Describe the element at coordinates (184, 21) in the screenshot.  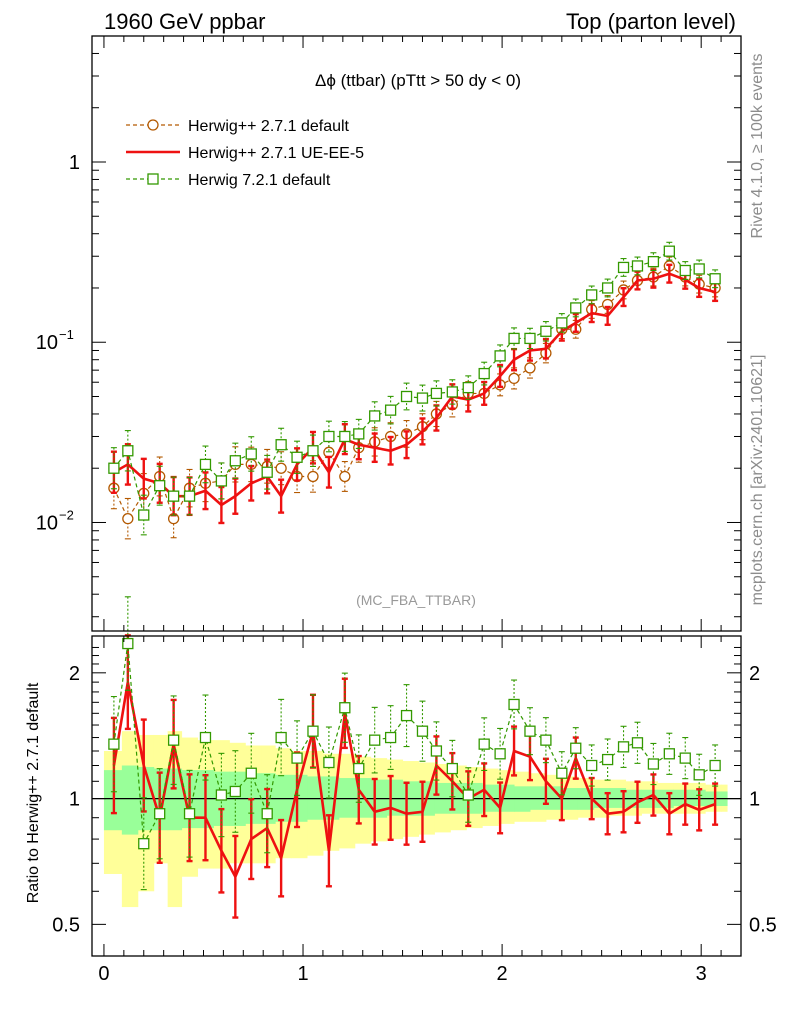
I see `energy-label: 1960 GeV ppbar` at that location.